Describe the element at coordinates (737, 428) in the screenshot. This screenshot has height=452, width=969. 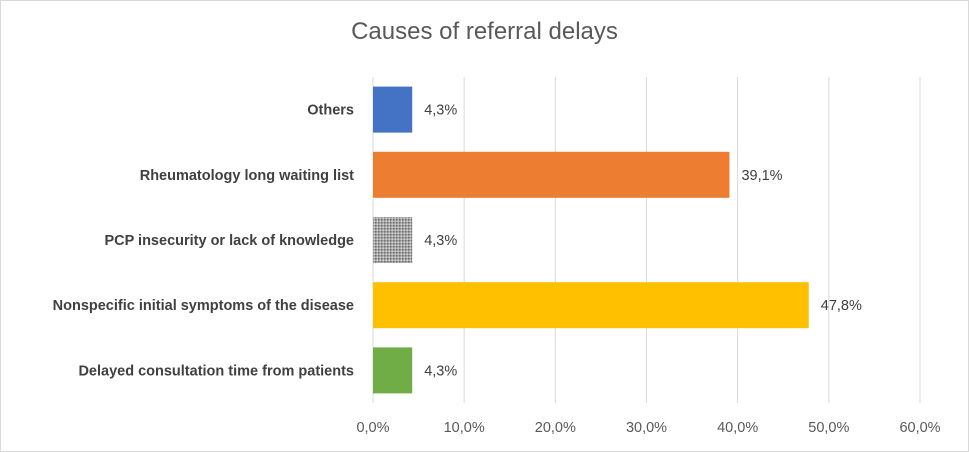
I see `x-tick-label: 40,0%` at that location.